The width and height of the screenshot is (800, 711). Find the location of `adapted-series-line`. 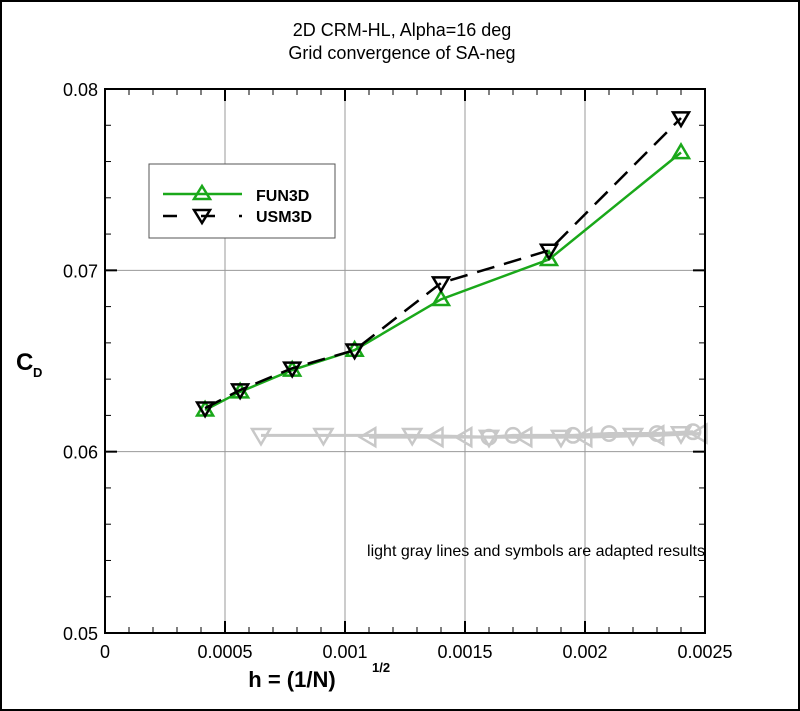

adapted-series-line is located at coordinates (535, 435).